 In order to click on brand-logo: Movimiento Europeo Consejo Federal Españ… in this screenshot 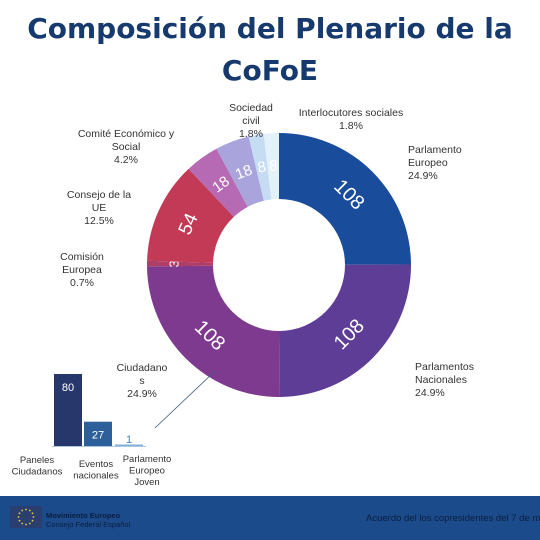, I will do `click(88, 520)`.